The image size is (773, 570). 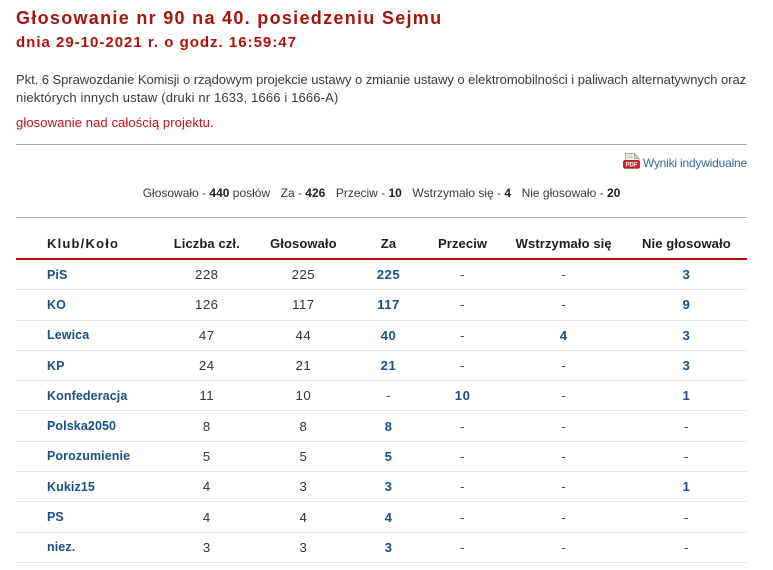 What do you see at coordinates (631, 165) in the screenshot?
I see `svg-text: PDF` at bounding box center [631, 165].